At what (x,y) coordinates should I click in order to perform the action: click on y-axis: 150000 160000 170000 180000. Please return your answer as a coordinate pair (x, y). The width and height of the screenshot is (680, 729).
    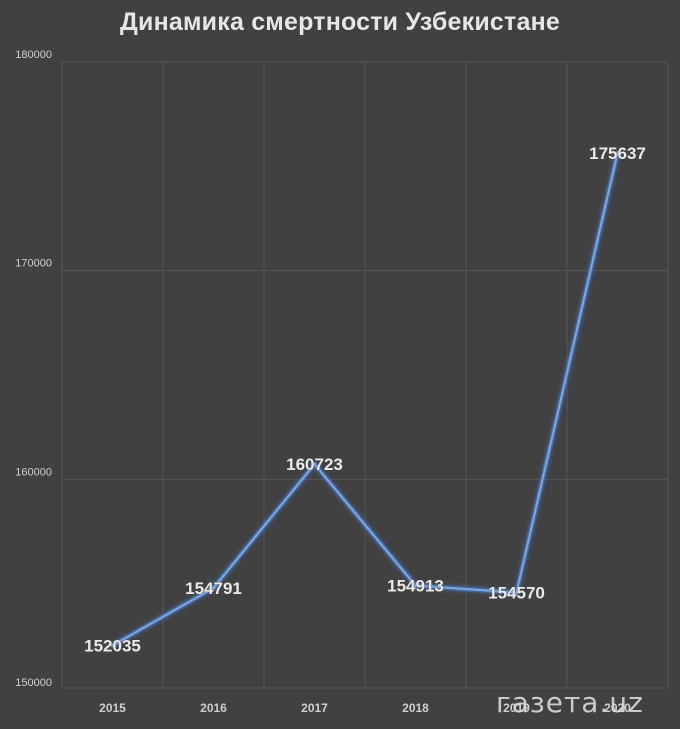
    Looking at the image, I should click on (33, 369).